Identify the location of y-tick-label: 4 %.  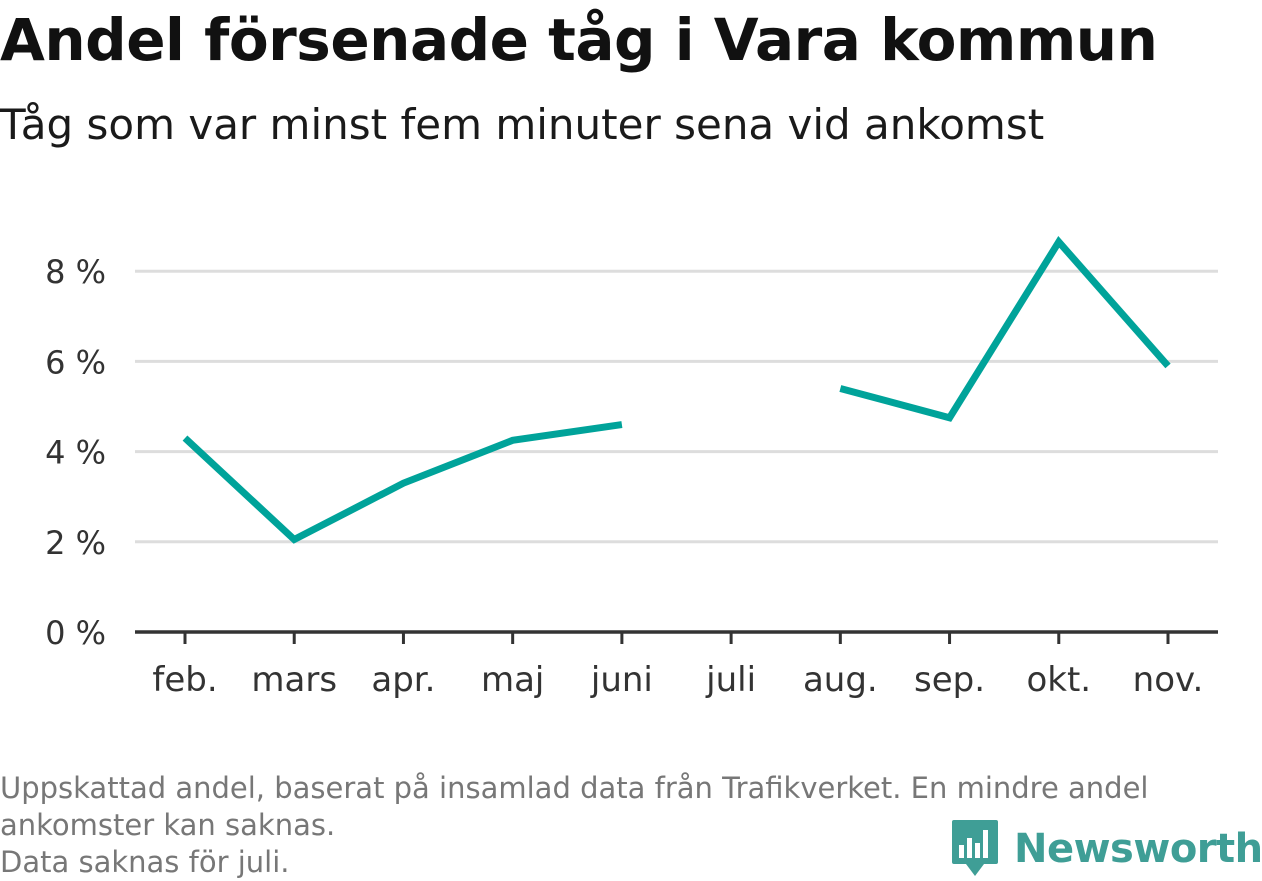
(75, 453).